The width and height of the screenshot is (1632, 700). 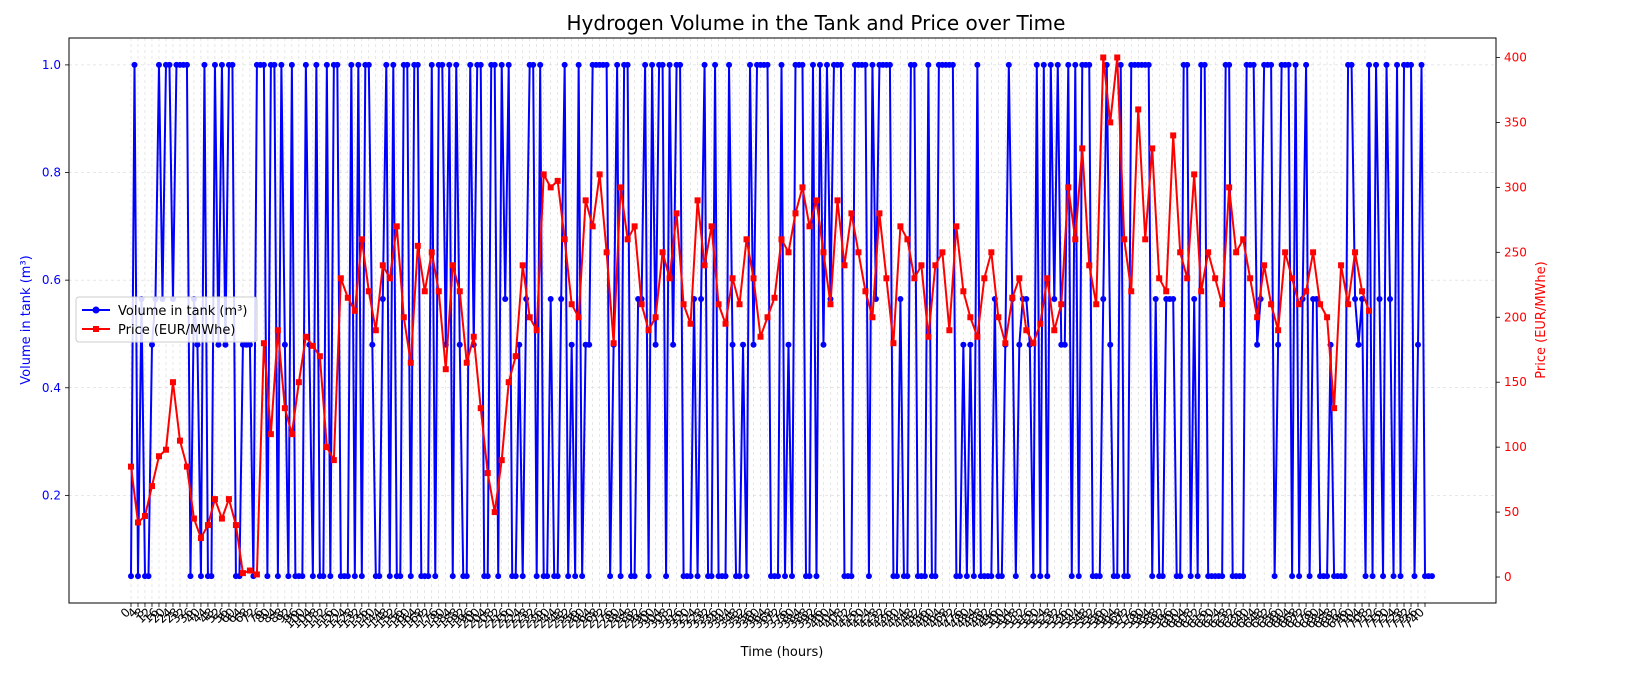 What do you see at coordinates (1515, 187) in the screenshot?
I see `right-y-tick-label: 300` at bounding box center [1515, 187].